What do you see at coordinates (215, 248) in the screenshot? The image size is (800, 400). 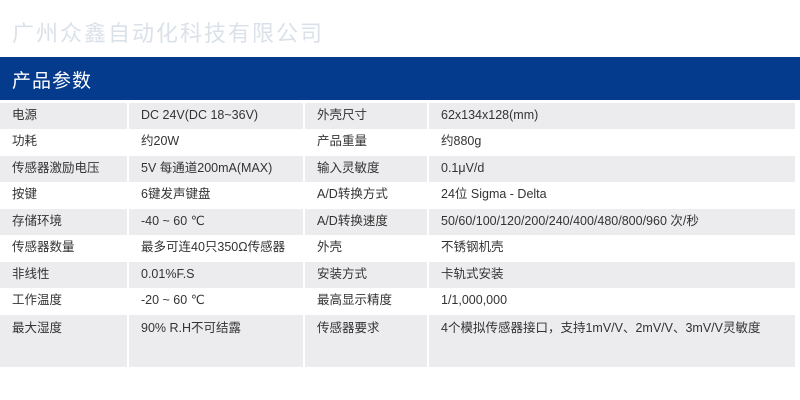 I see `spec-value: 最多可连40只350Ω传感器` at bounding box center [215, 248].